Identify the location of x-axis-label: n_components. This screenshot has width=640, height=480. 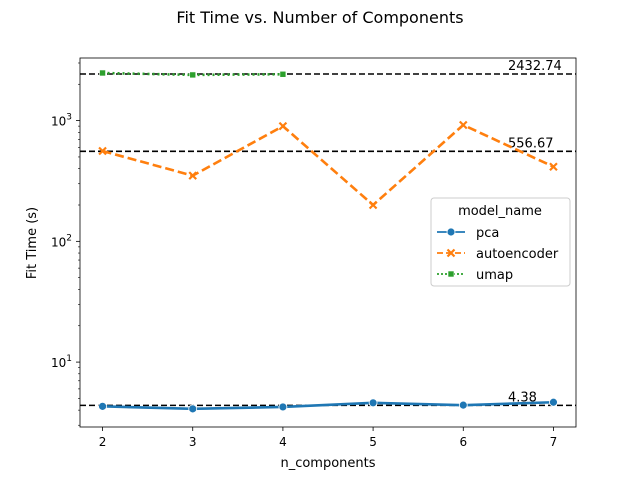
(327, 463).